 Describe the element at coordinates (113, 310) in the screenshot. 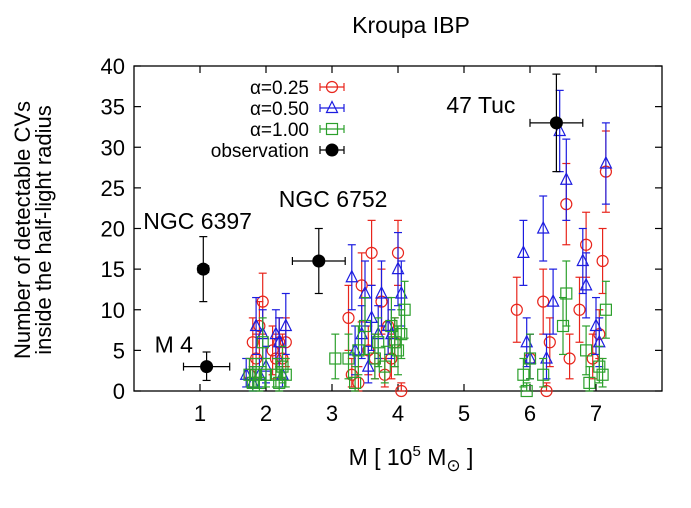

I see `y-tick-label: 10` at that location.